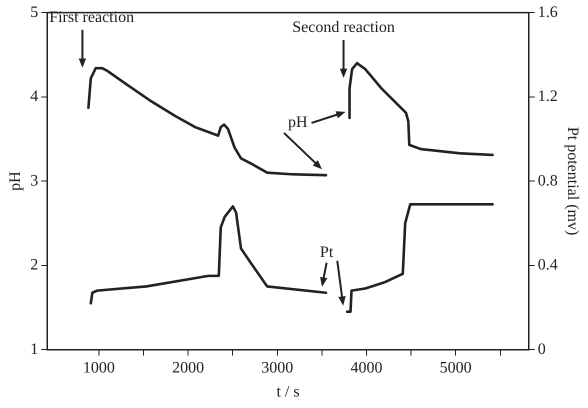 This screenshot has width=588, height=408. I want to click on y-tick-label: 1, so click(34, 349).